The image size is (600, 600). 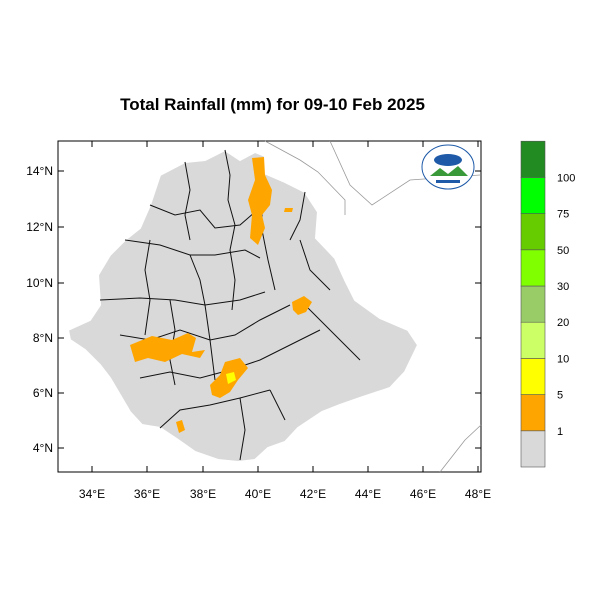 I want to click on lon-tick-label: 36°E, so click(x=147, y=494).